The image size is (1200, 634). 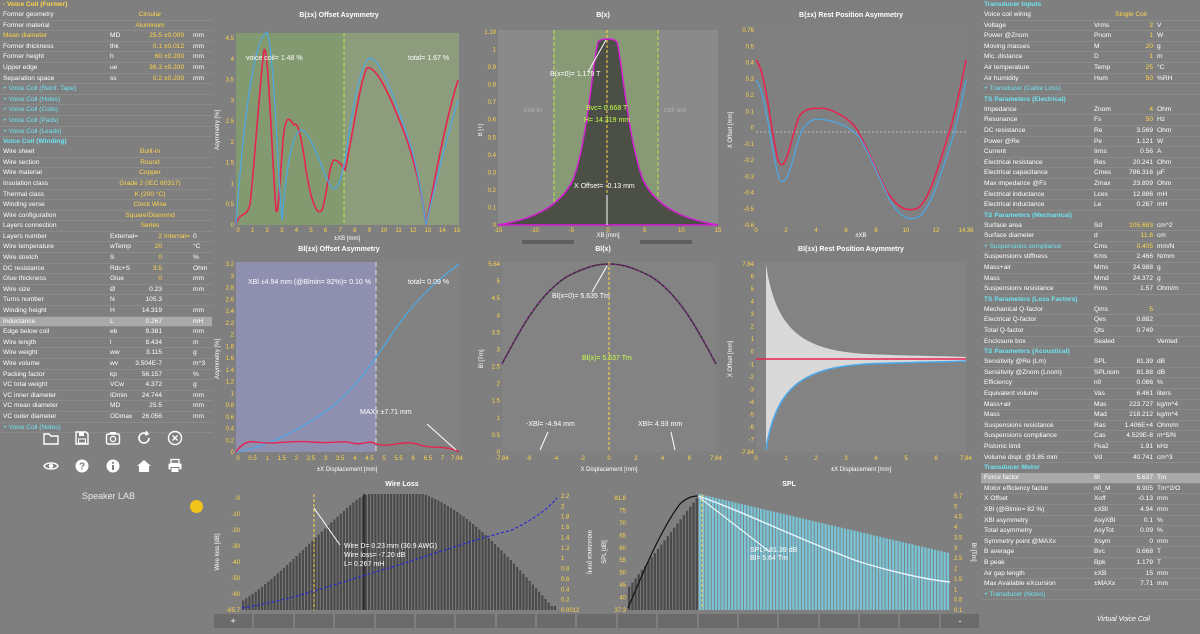 What do you see at coordinates (106, 89) in the screenshot?
I see `collapsed-section: + Voice Coil (Reinf. Tape)` at bounding box center [106, 89].